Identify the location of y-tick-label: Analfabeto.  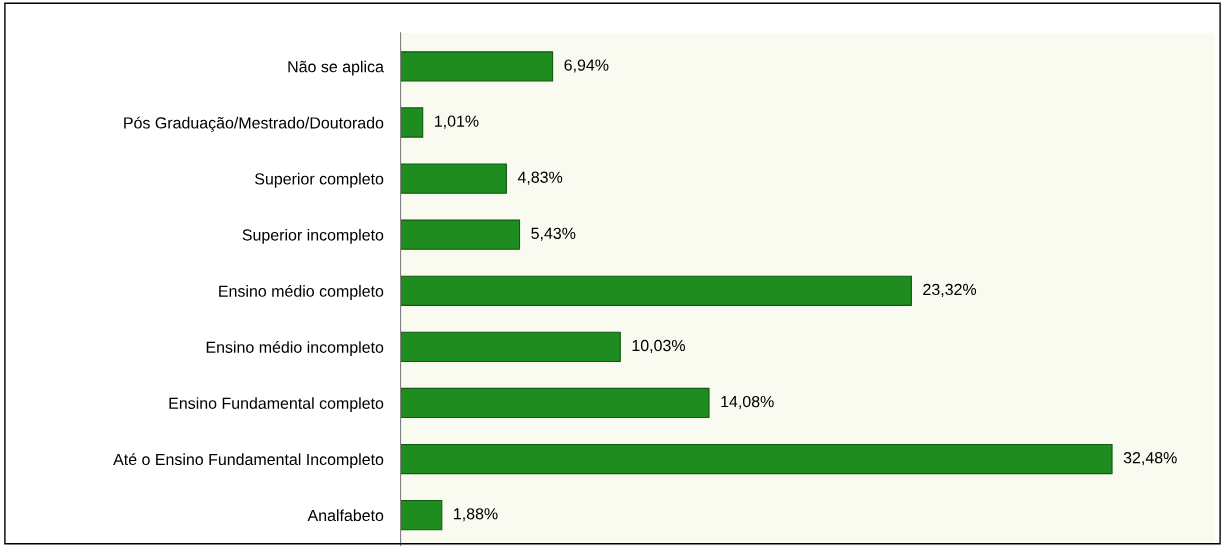
(345, 515).